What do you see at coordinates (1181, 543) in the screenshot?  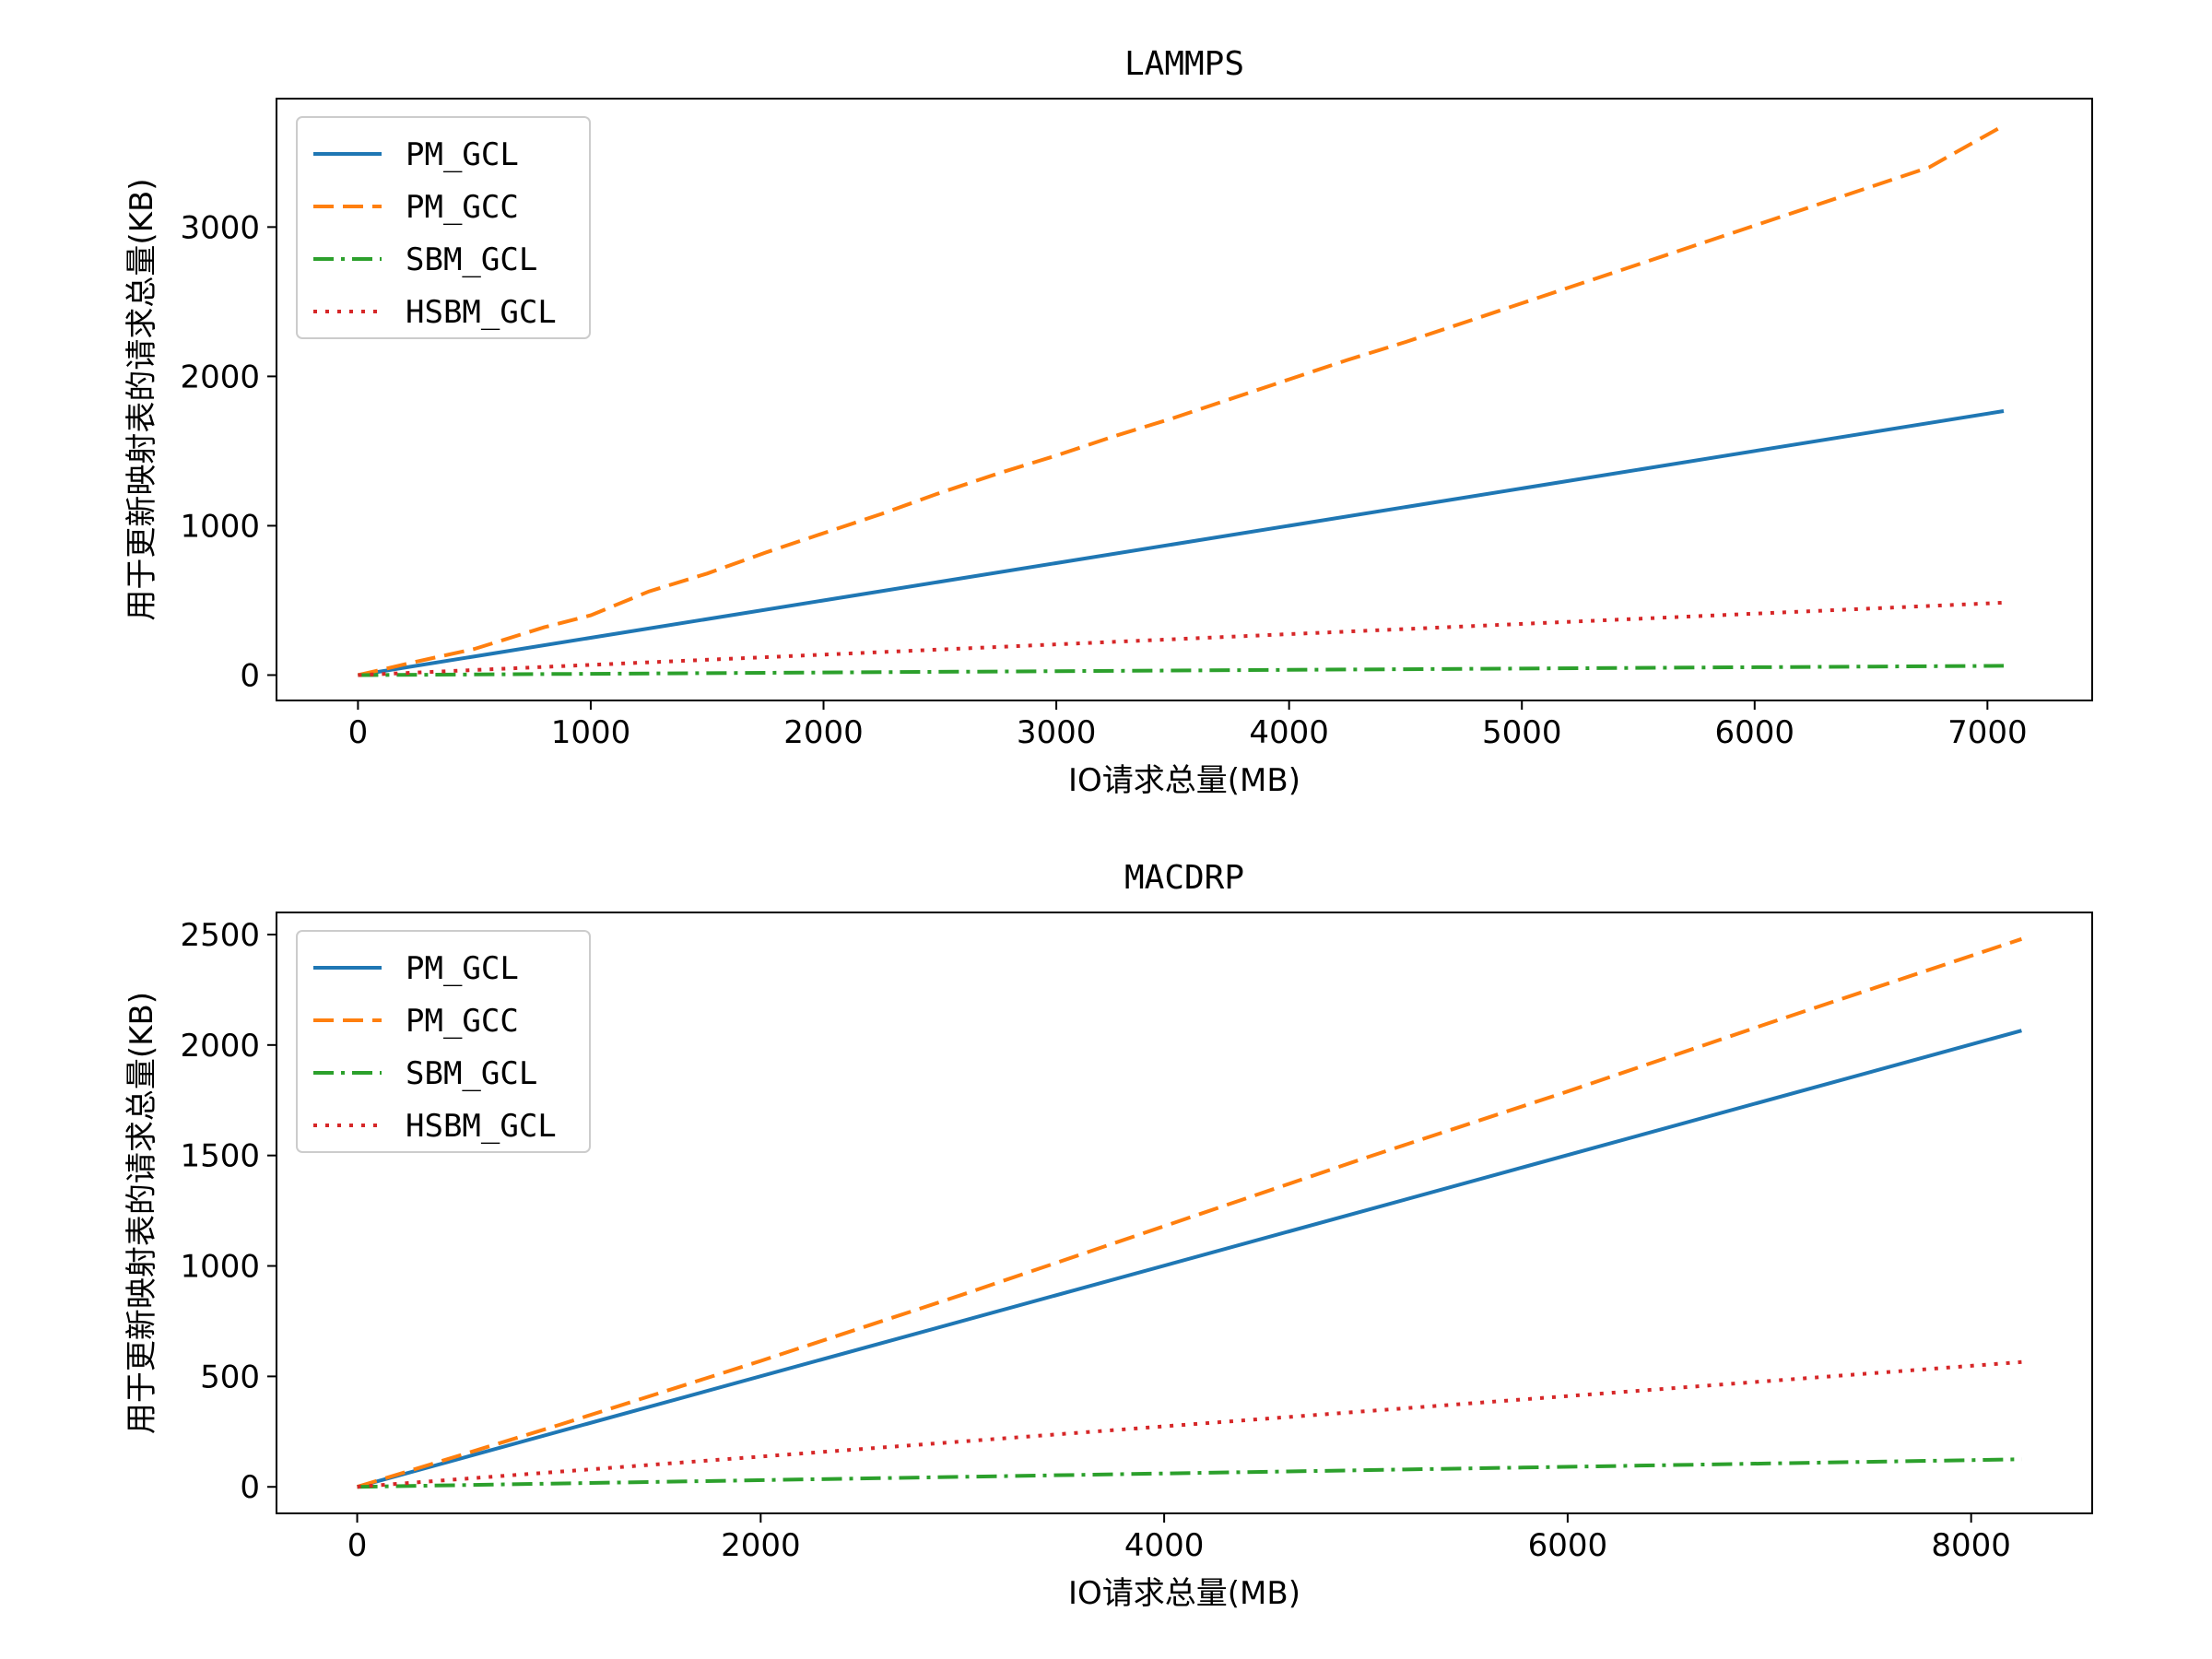 I see `series-line-pm-gcl` at bounding box center [1181, 543].